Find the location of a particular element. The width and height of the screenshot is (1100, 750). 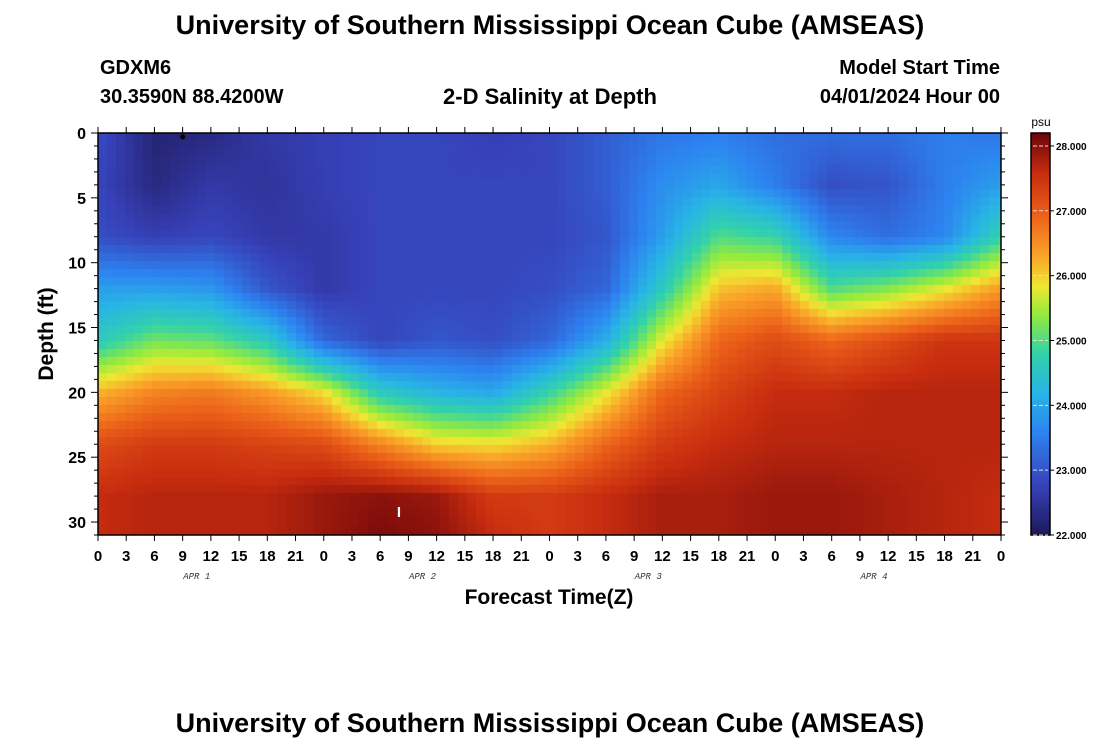

y-tick-label: 30 is located at coordinates (77, 523).